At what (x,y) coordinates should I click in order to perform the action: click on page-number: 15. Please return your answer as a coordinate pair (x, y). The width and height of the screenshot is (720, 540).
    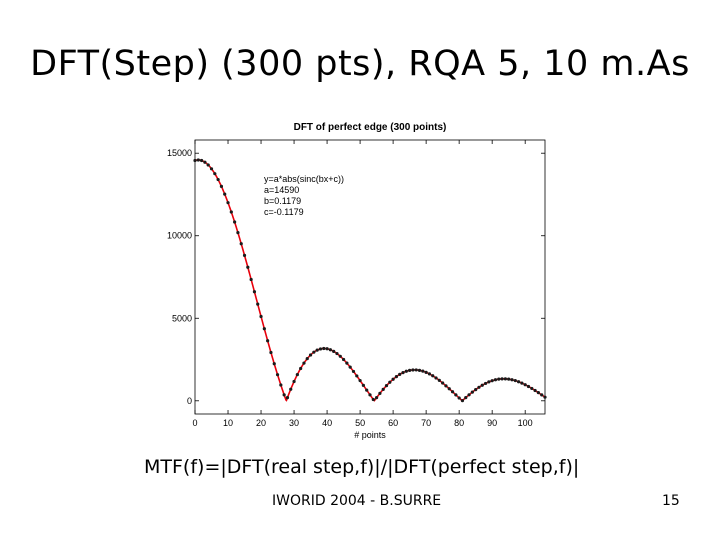
    Looking at the image, I should click on (671, 501).